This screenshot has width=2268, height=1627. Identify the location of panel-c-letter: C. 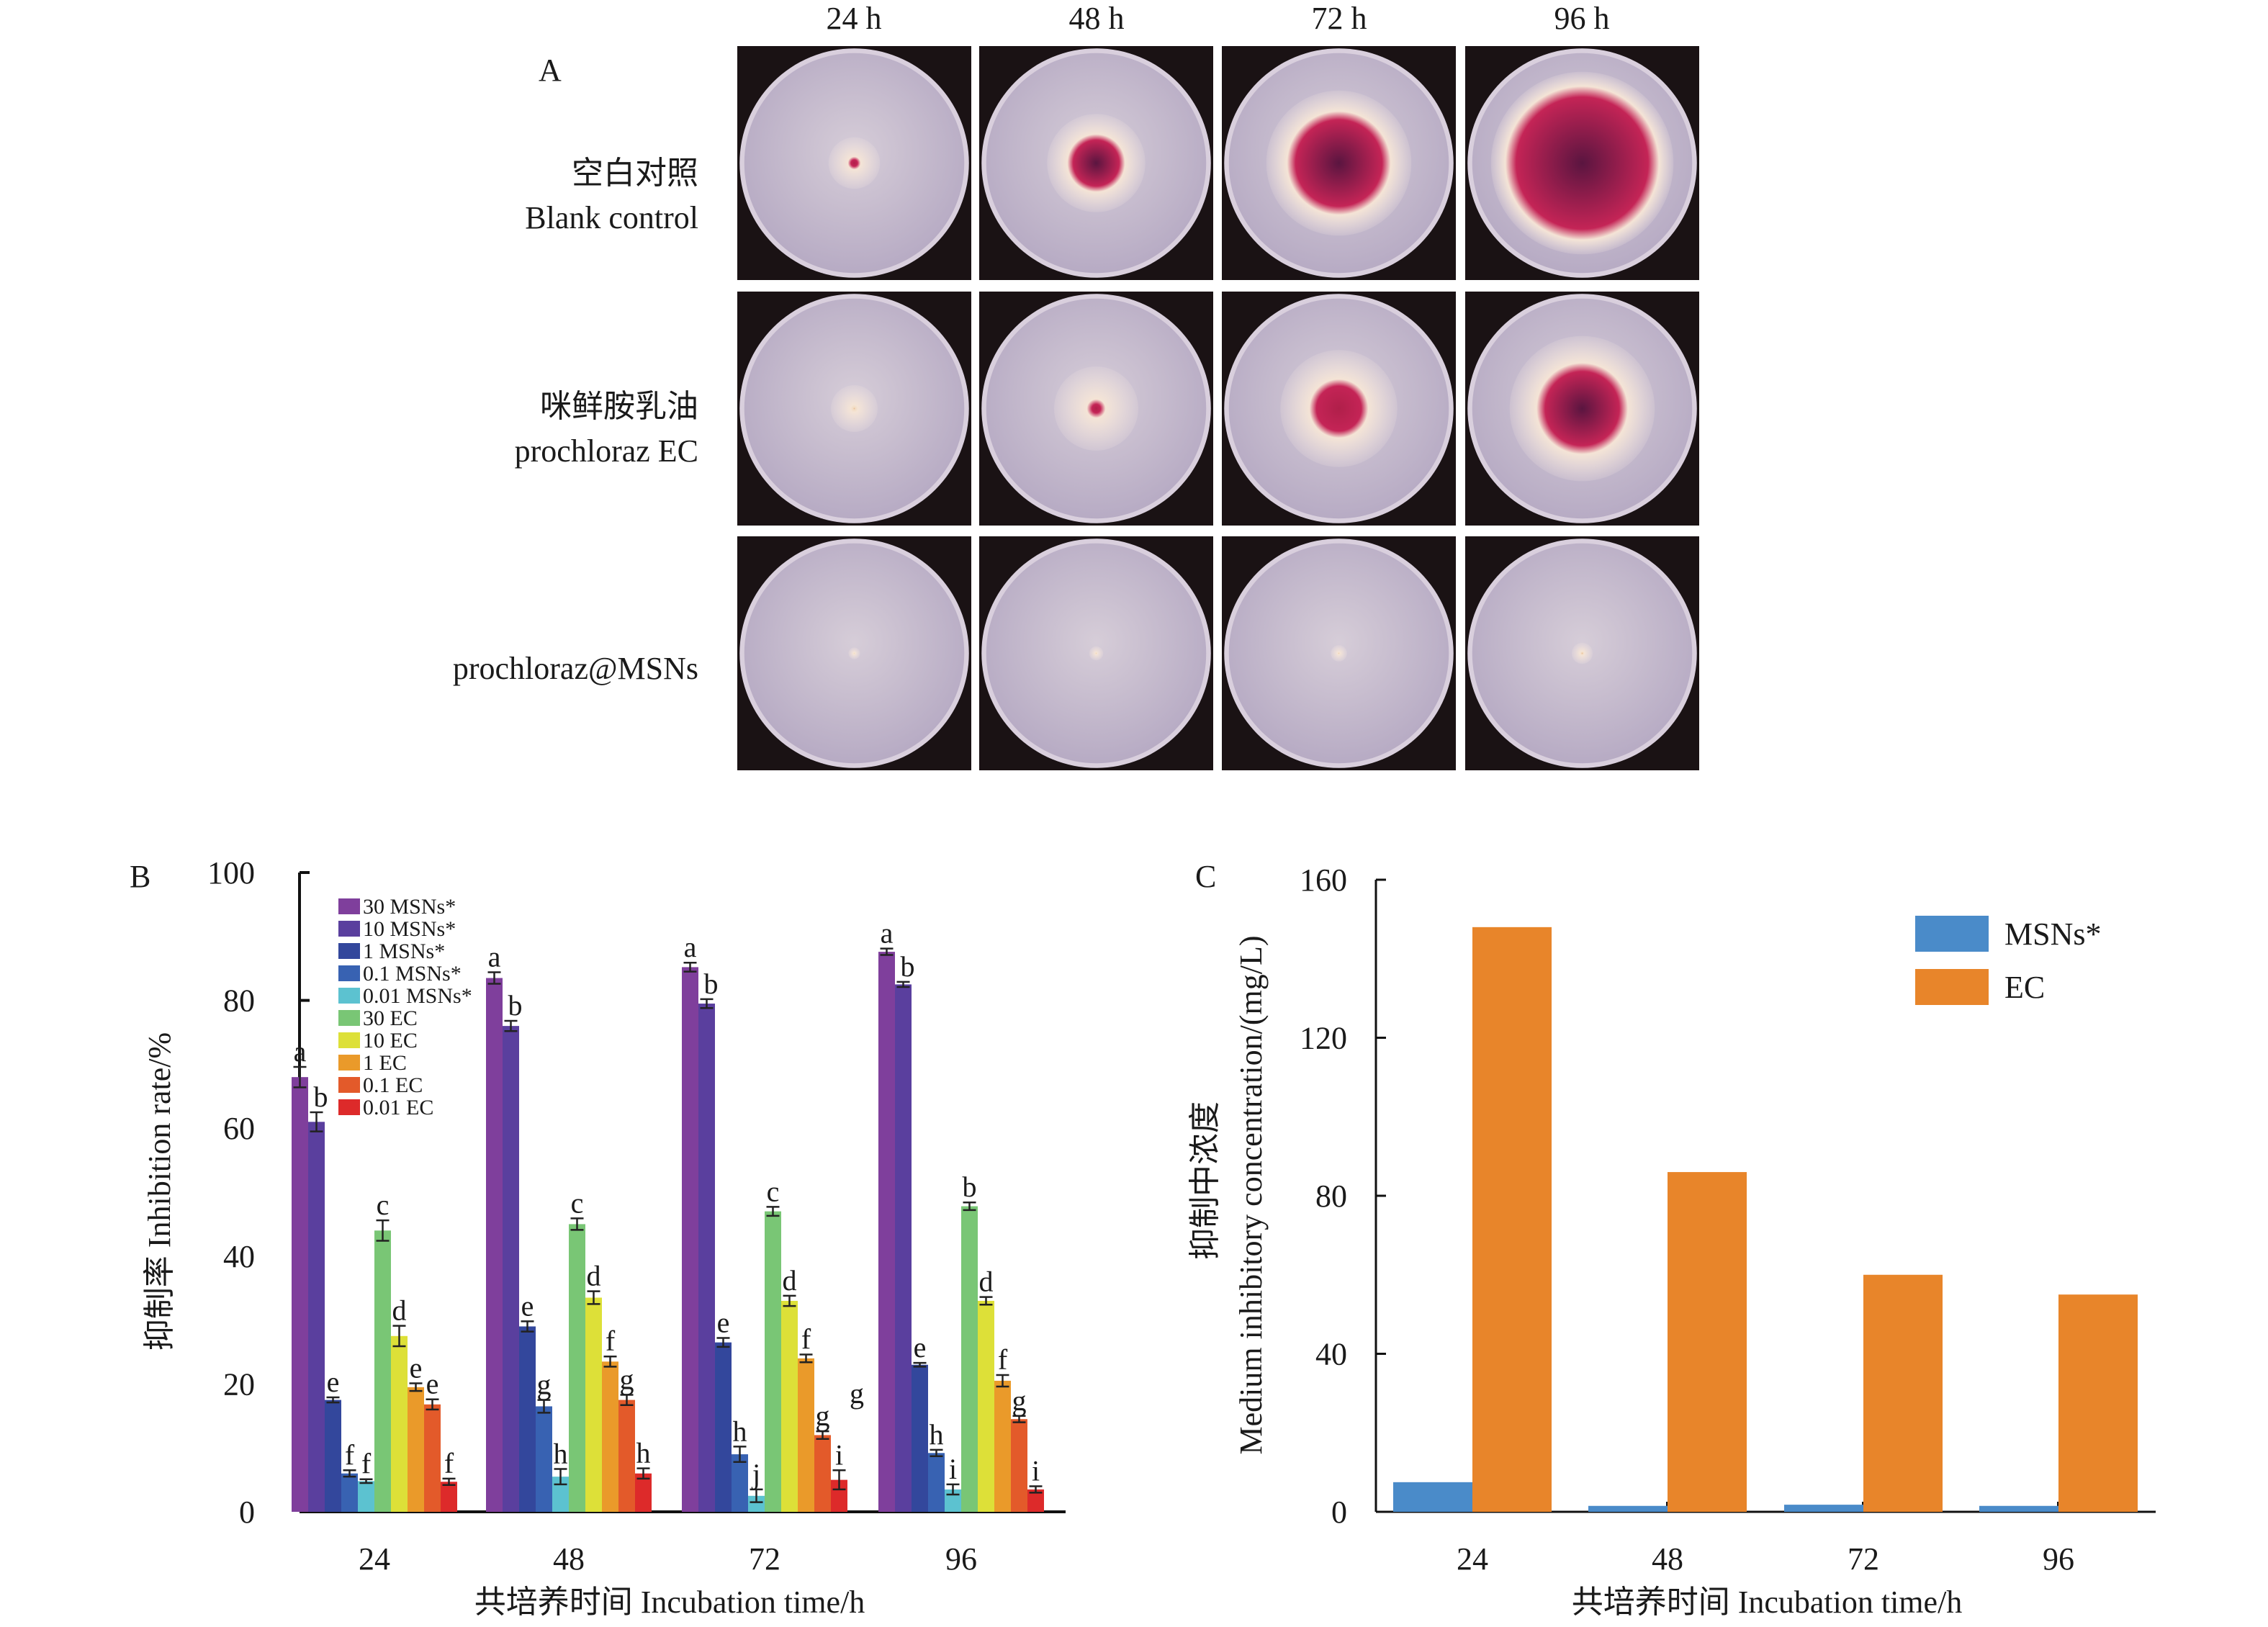
(1205, 877).